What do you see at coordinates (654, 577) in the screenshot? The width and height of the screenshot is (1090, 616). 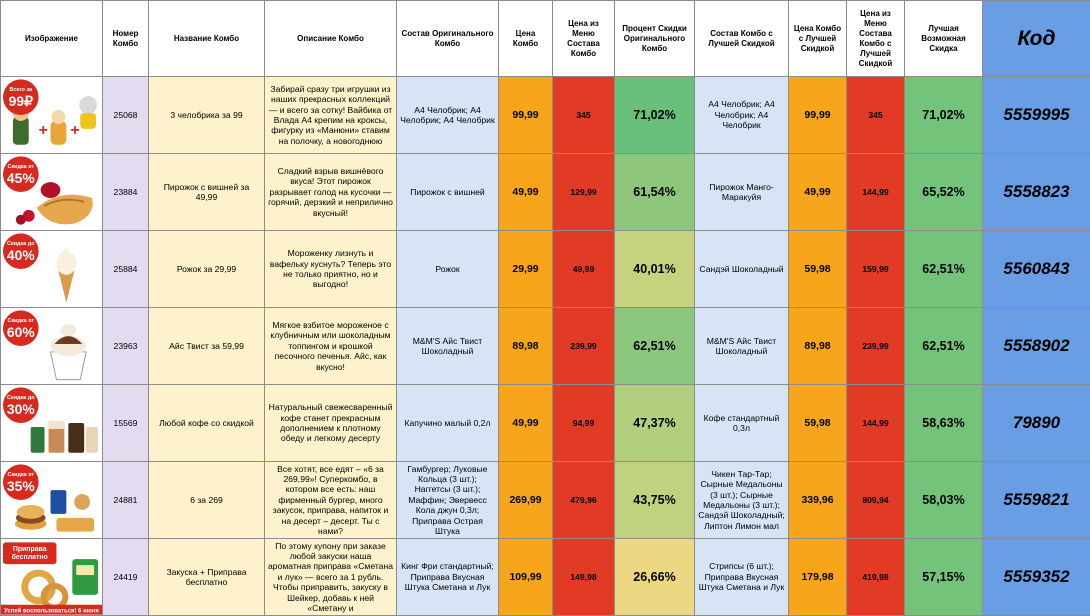 I see `discount-percent: 26,66%` at bounding box center [654, 577].